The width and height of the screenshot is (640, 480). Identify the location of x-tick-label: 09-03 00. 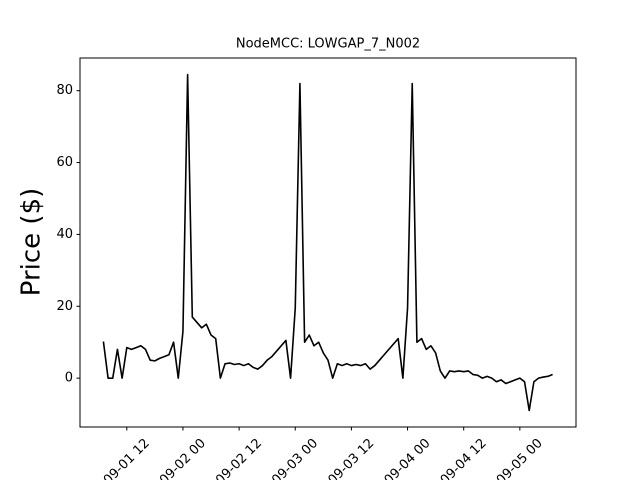
(295, 458).